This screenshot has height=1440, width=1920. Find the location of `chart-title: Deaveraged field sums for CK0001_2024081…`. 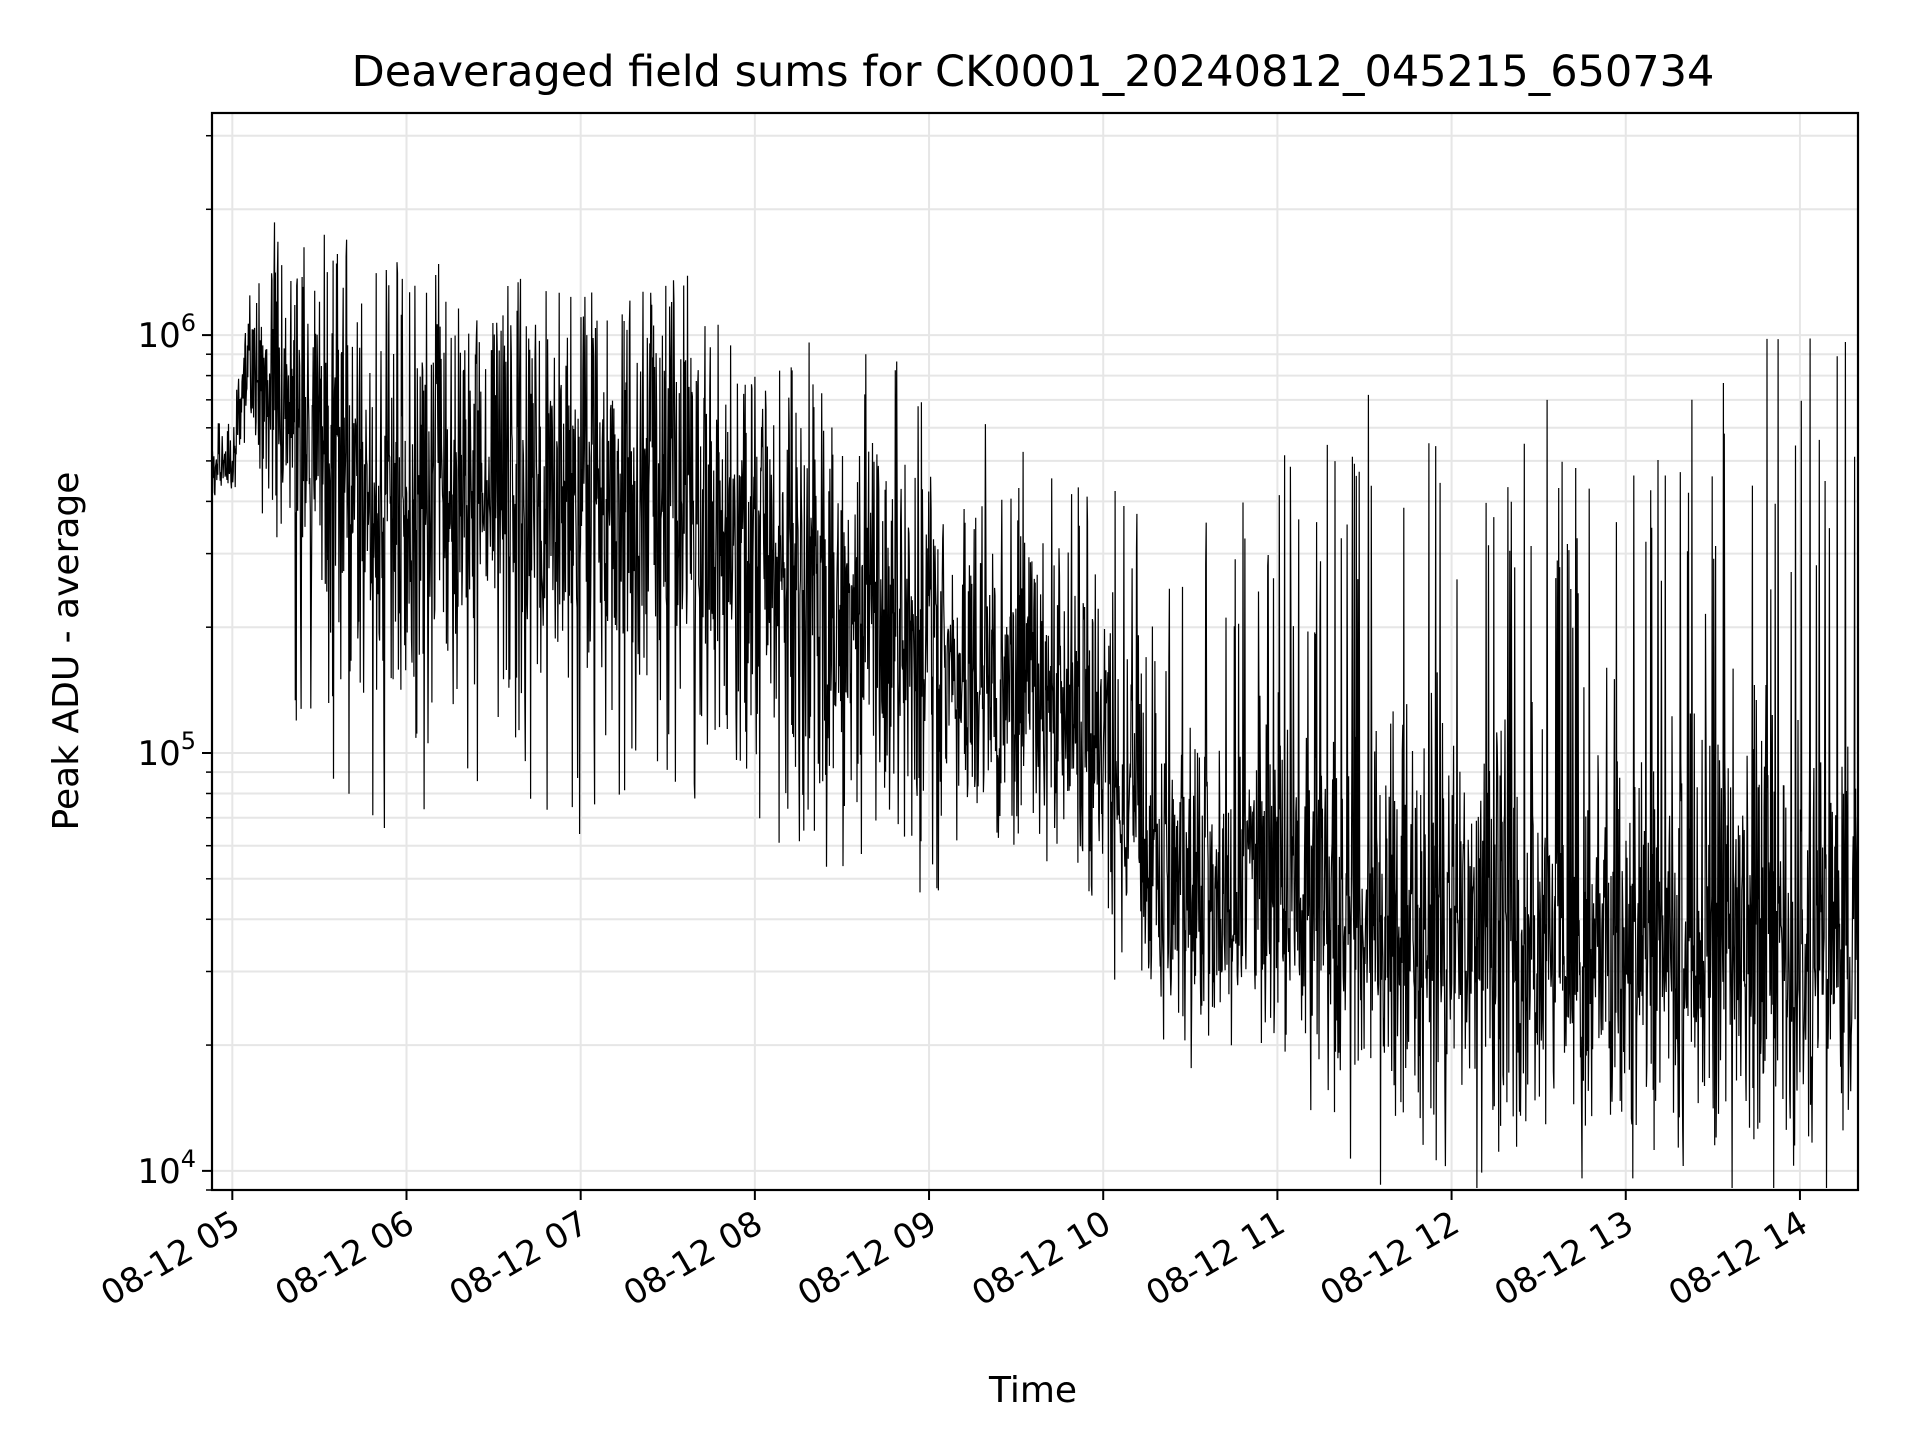

chart-title: Deaveraged field sums for CK0001_2024081… is located at coordinates (1033, 72).